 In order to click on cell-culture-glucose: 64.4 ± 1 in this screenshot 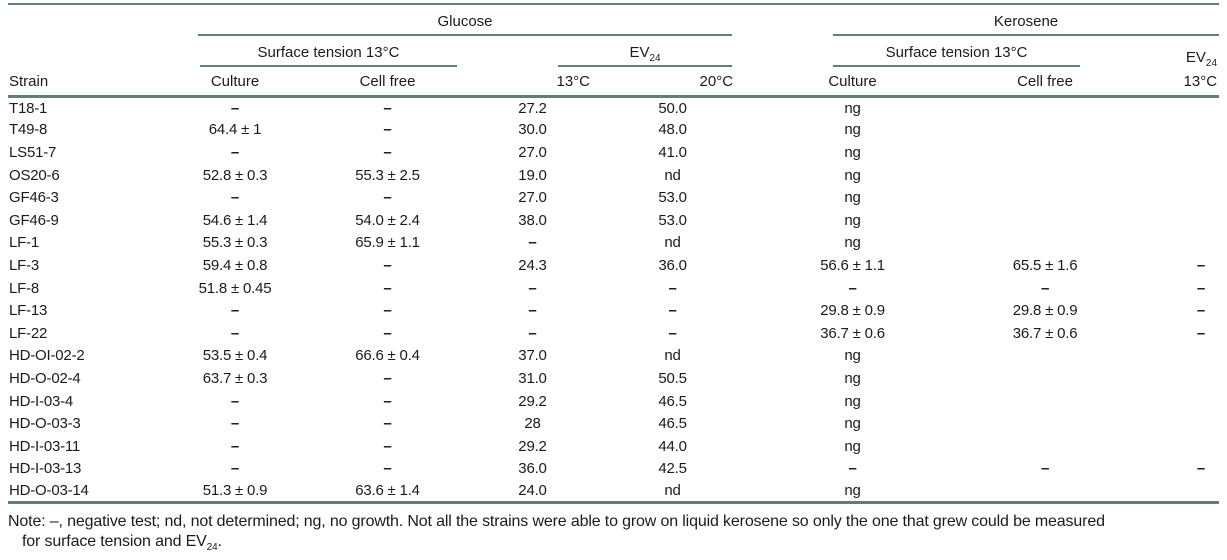, I will do `click(235, 130)`.